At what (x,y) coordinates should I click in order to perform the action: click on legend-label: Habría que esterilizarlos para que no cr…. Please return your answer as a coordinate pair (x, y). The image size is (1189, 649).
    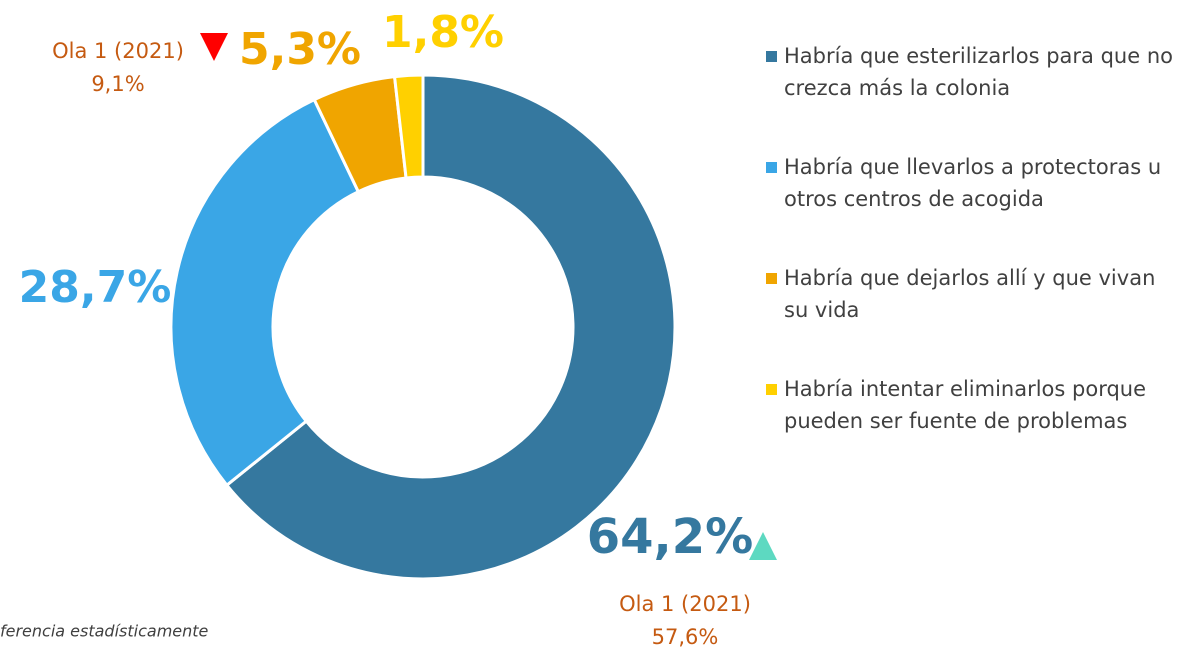
    Looking at the image, I should click on (978, 72).